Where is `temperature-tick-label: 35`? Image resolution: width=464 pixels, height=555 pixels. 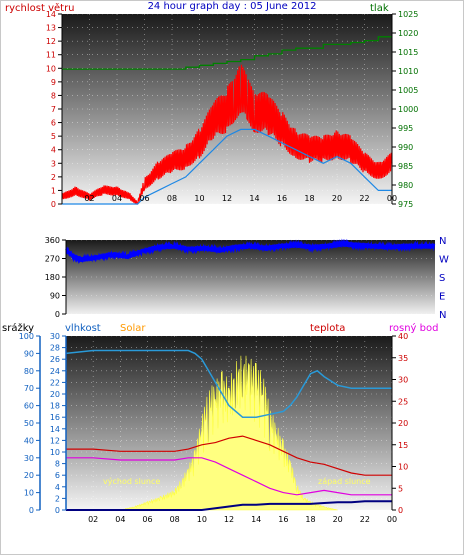 temperature-tick-label: 35 is located at coordinates (403, 358).